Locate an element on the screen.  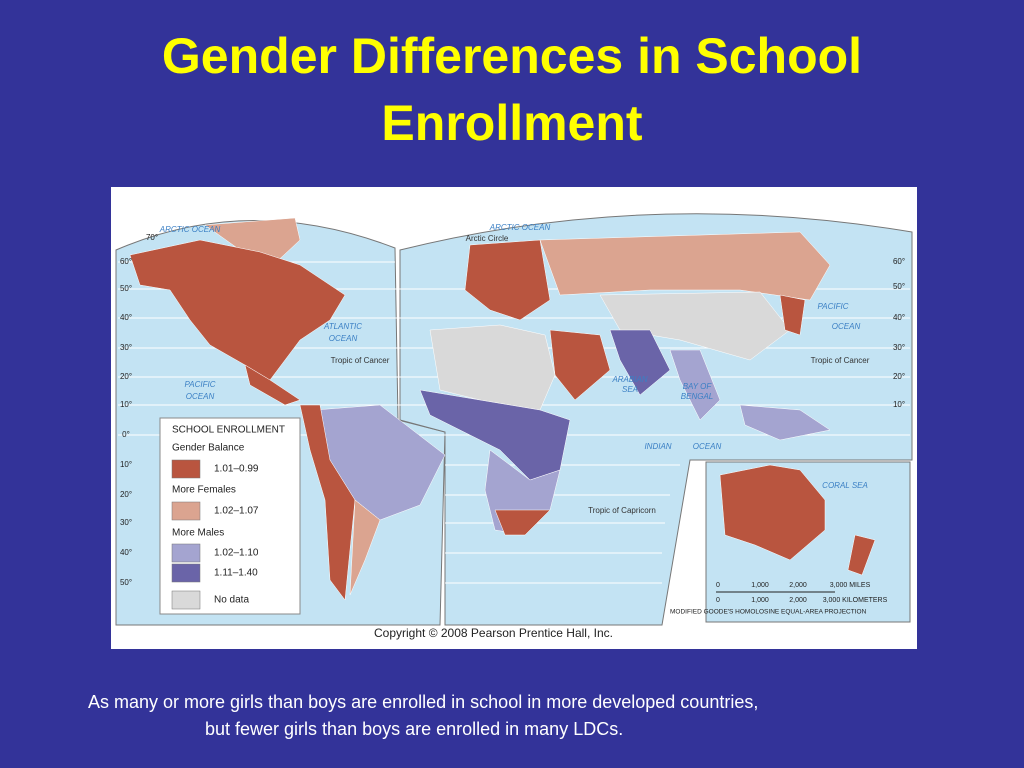
legend-label: 1.02–1.07 is located at coordinates (236, 511).